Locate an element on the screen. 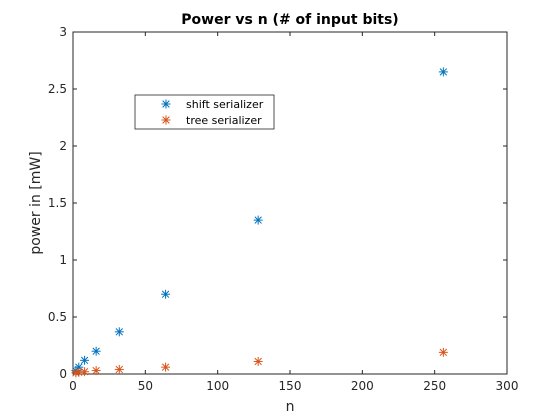 This screenshot has width=560, height=420. y-tick-label: 0 is located at coordinates (63, 374).